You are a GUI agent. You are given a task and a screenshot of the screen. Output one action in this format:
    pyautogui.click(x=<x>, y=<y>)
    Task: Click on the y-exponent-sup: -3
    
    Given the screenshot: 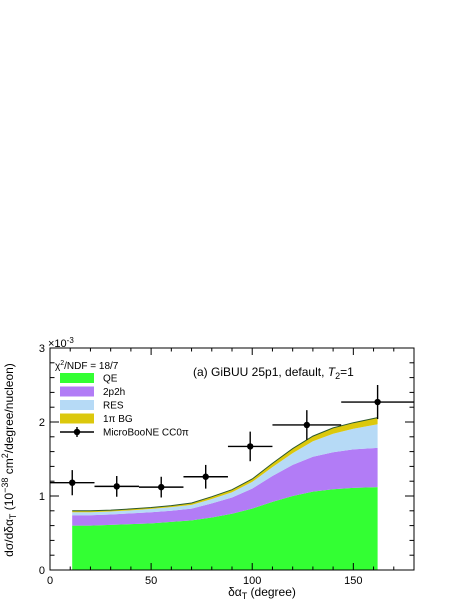 What is the action you would take?
    pyautogui.click(x=71, y=340)
    